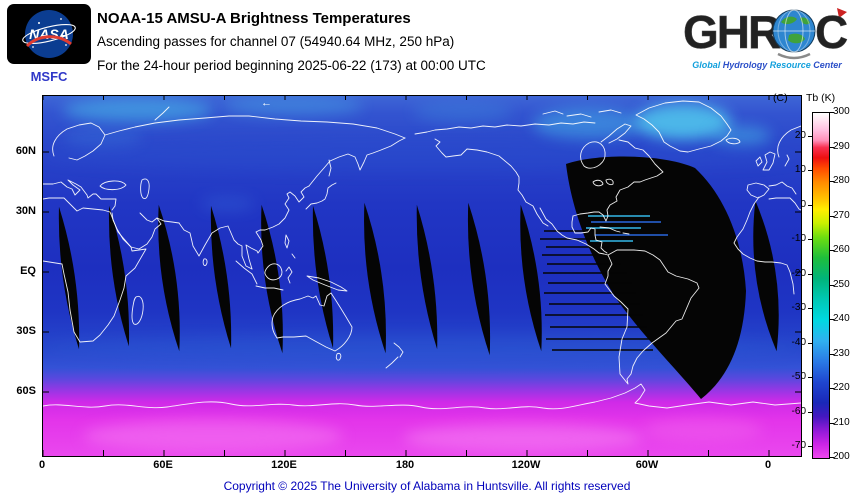  I want to click on ghrc-letters-right: C, so click(831, 32).